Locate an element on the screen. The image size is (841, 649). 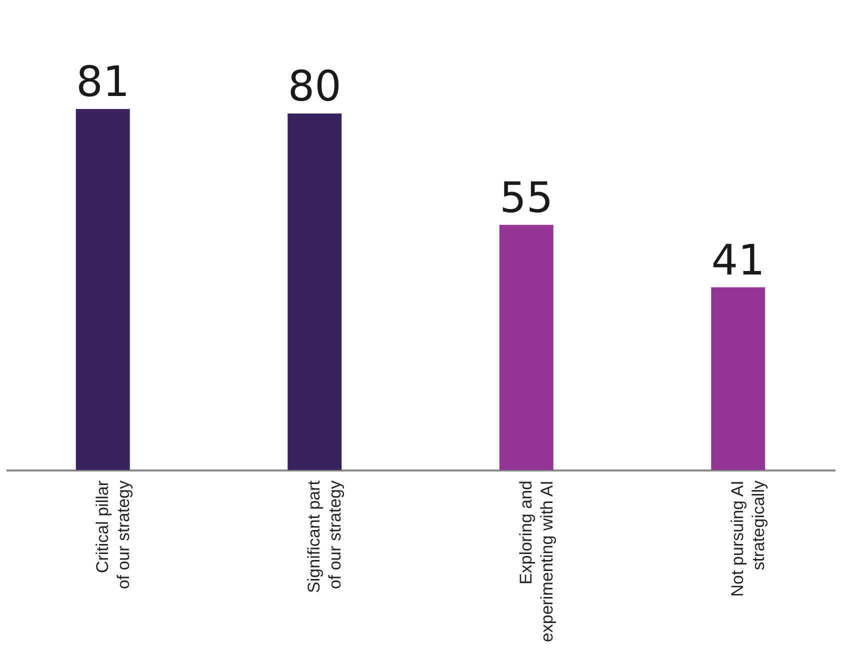
x-tick-label: Not pursuing AI strategically is located at coordinates (748, 538).